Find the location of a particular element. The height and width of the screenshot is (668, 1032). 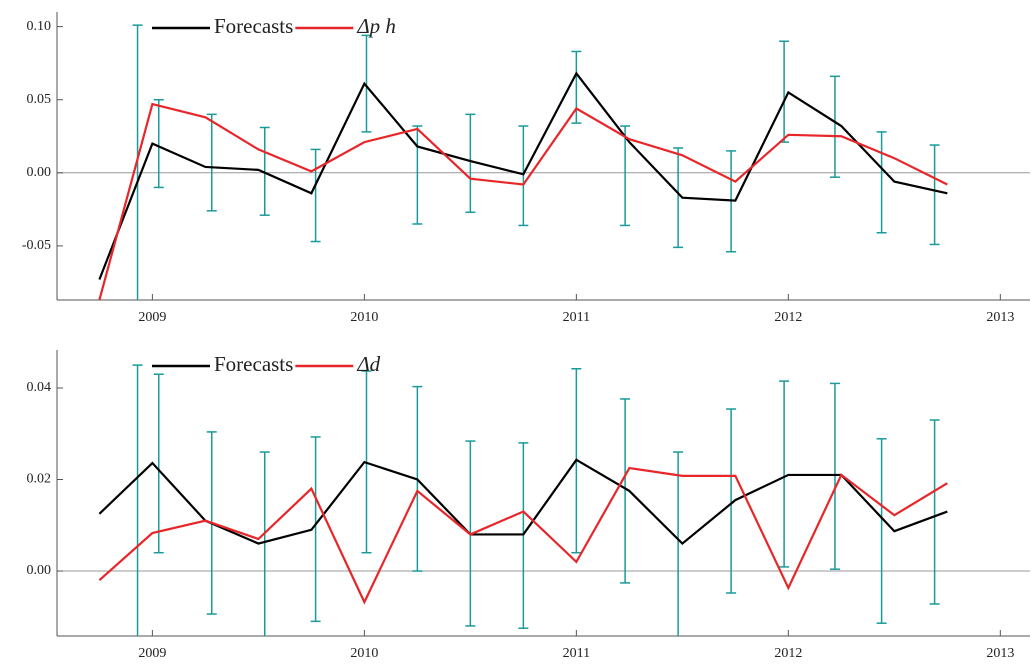

series-line is located at coordinates (523, 502).